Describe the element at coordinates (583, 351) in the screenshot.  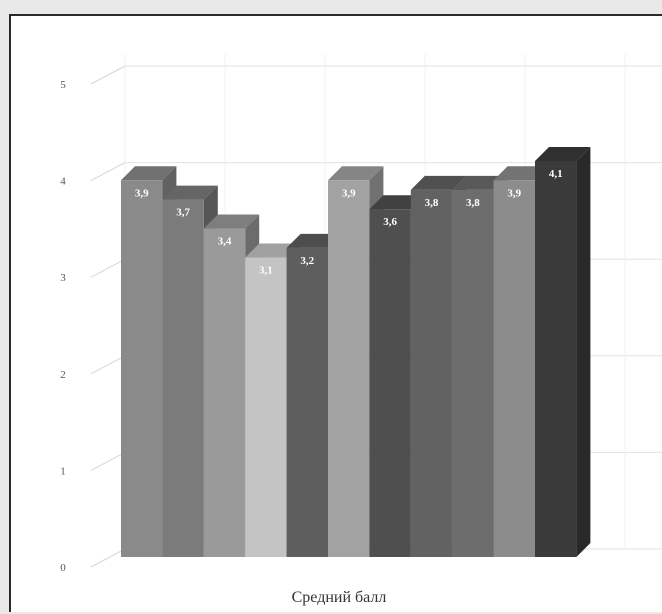
I see `bar-side` at that location.